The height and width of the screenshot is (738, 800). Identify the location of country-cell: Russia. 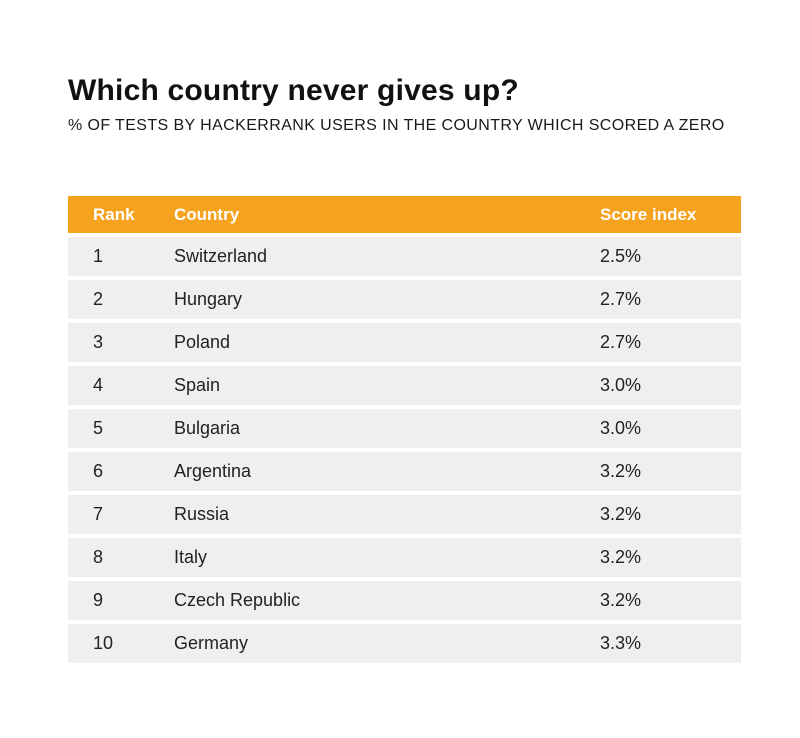
(202, 514).